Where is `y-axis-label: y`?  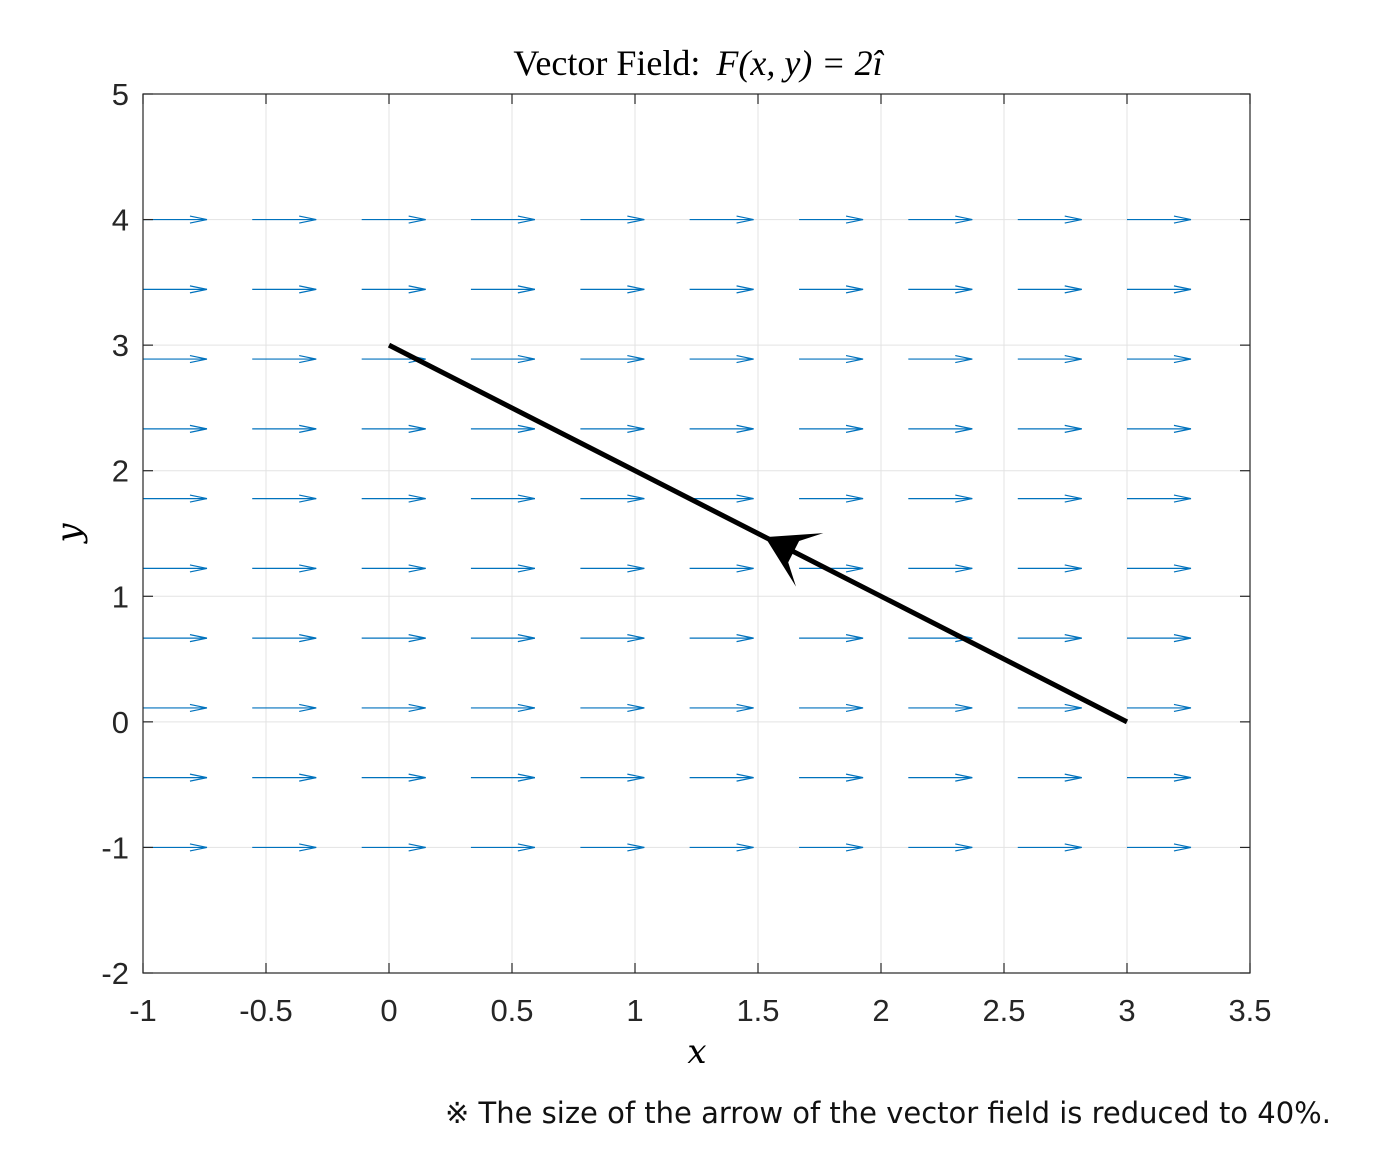 y-axis-label: y is located at coordinates (69, 534).